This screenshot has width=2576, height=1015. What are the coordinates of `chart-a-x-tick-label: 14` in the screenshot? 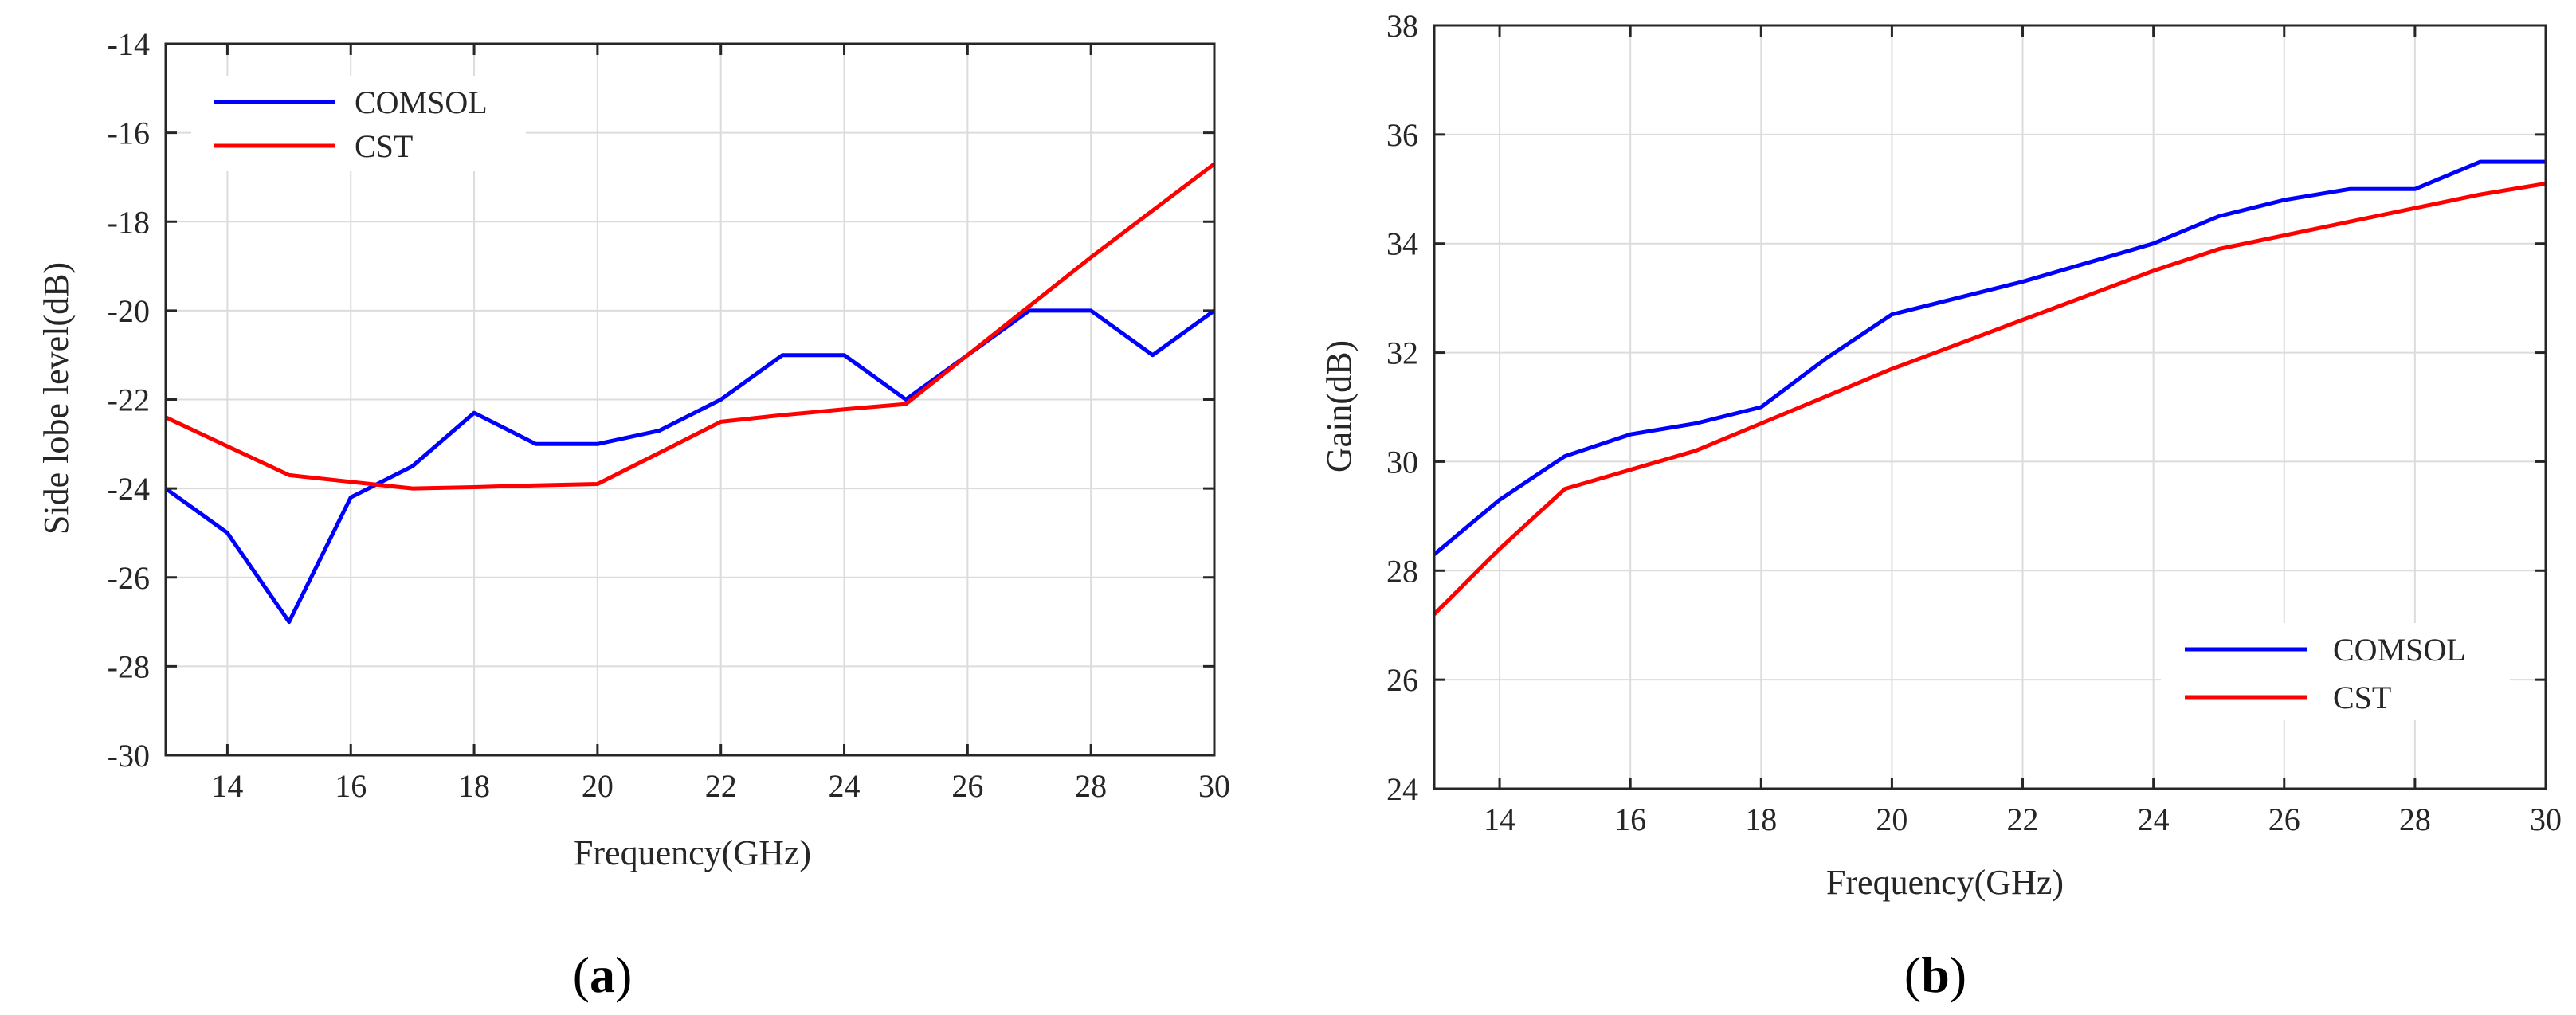 It's located at (227, 786).